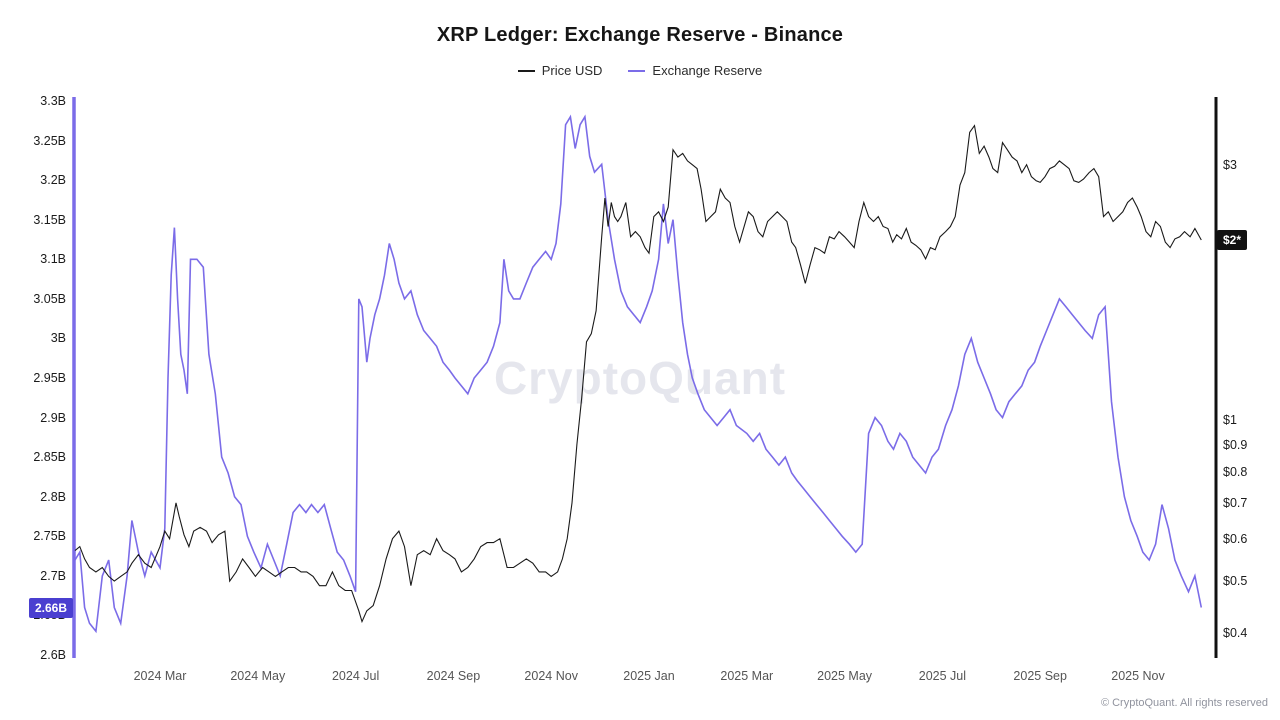 This screenshot has height=720, width=1280. Describe the element at coordinates (551, 676) in the screenshot. I see `x-tick-label: 2024 Nov` at that location.